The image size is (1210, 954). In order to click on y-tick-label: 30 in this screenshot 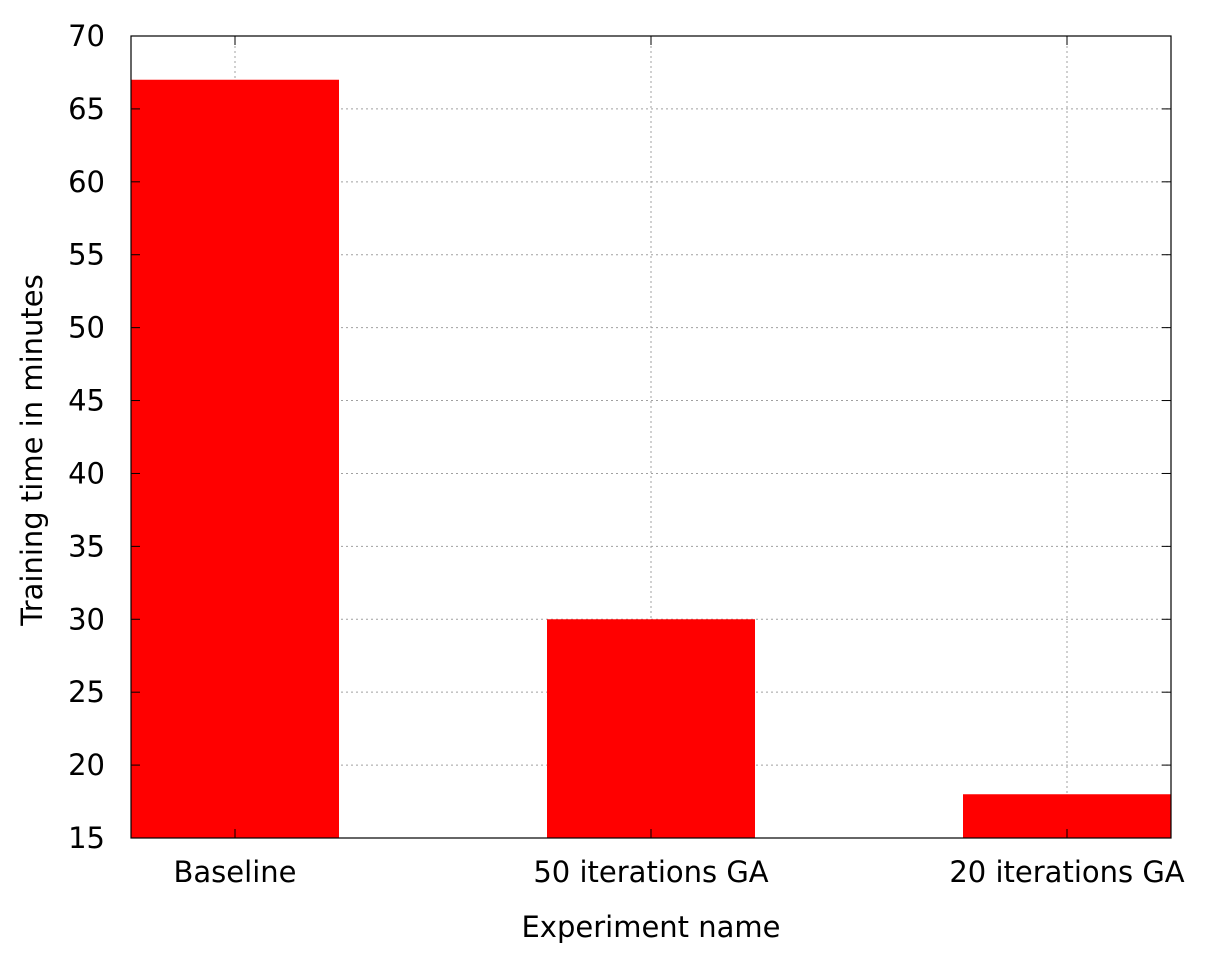, I will do `click(86, 619)`.